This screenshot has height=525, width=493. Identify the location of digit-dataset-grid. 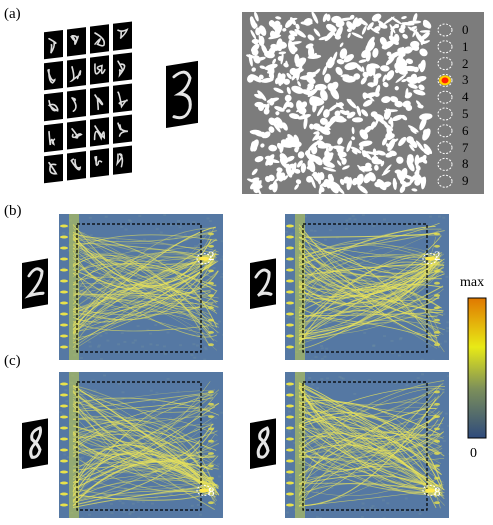
(88, 102).